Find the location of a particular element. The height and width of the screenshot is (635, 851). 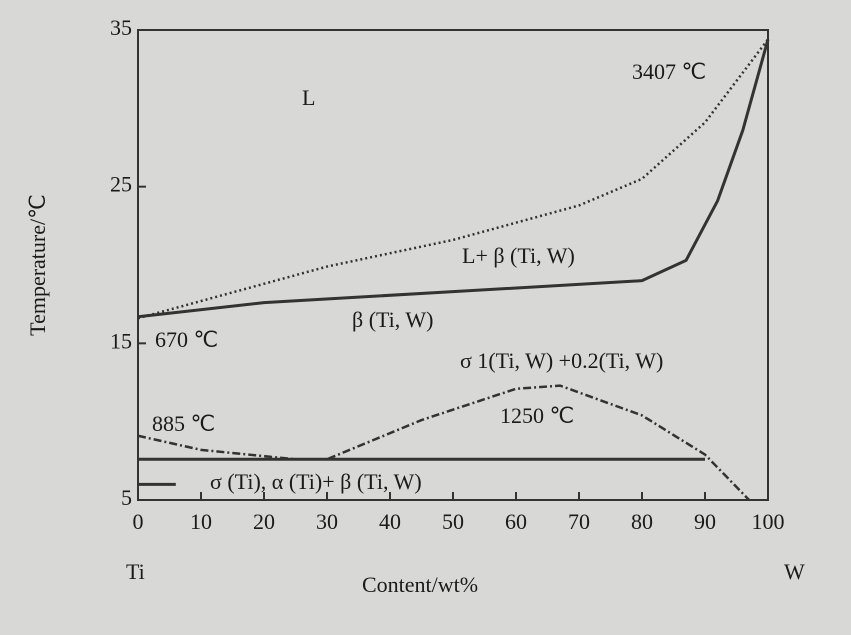

annotation: σ 1(Ti, W) +0.2(Ti, W) is located at coordinates (561, 360).